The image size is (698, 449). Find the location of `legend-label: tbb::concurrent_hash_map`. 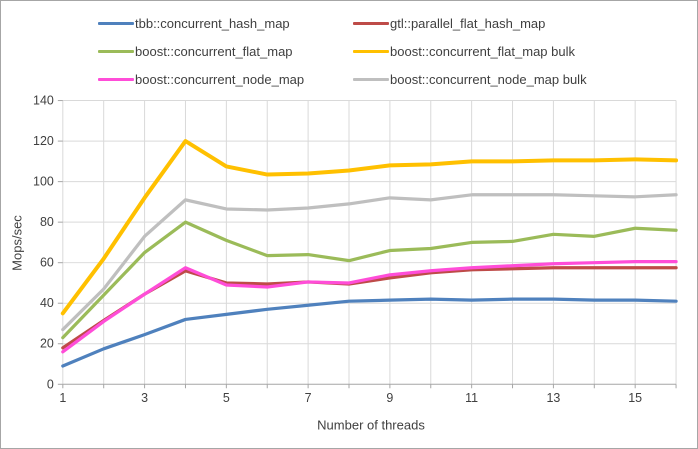

legend-label: tbb::concurrent_hash_map is located at coordinates (212, 23).